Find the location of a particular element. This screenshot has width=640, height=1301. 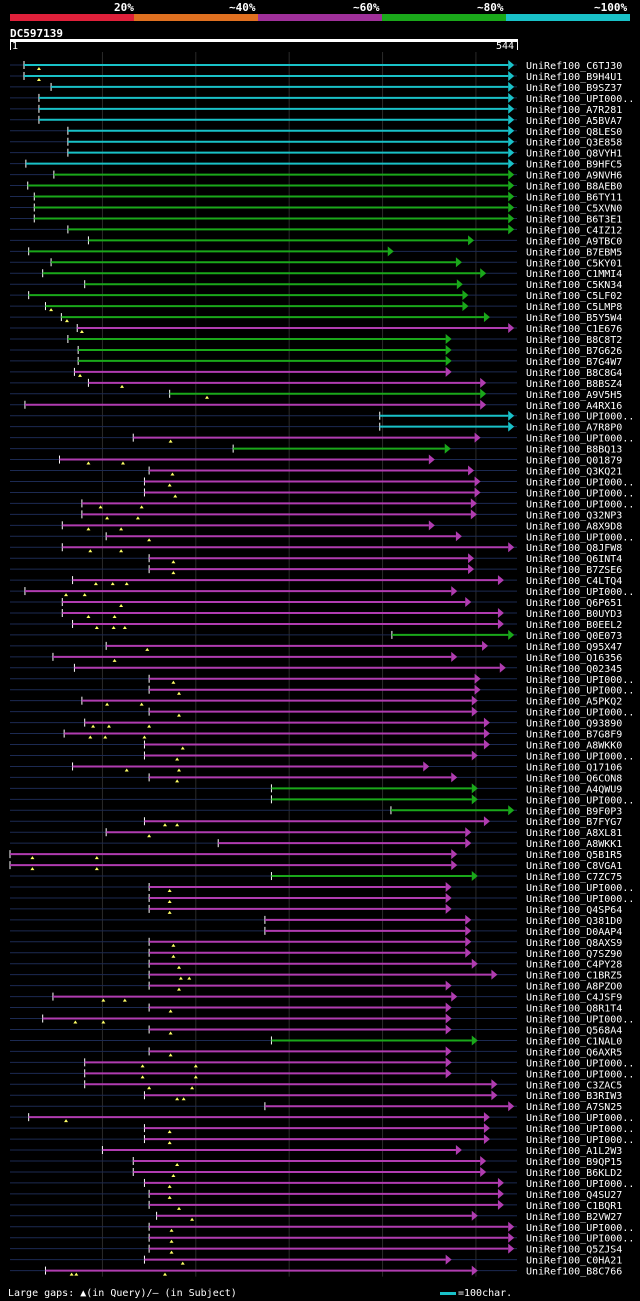

hit-label: UniRef100_C5KY01 is located at coordinates (574, 263).